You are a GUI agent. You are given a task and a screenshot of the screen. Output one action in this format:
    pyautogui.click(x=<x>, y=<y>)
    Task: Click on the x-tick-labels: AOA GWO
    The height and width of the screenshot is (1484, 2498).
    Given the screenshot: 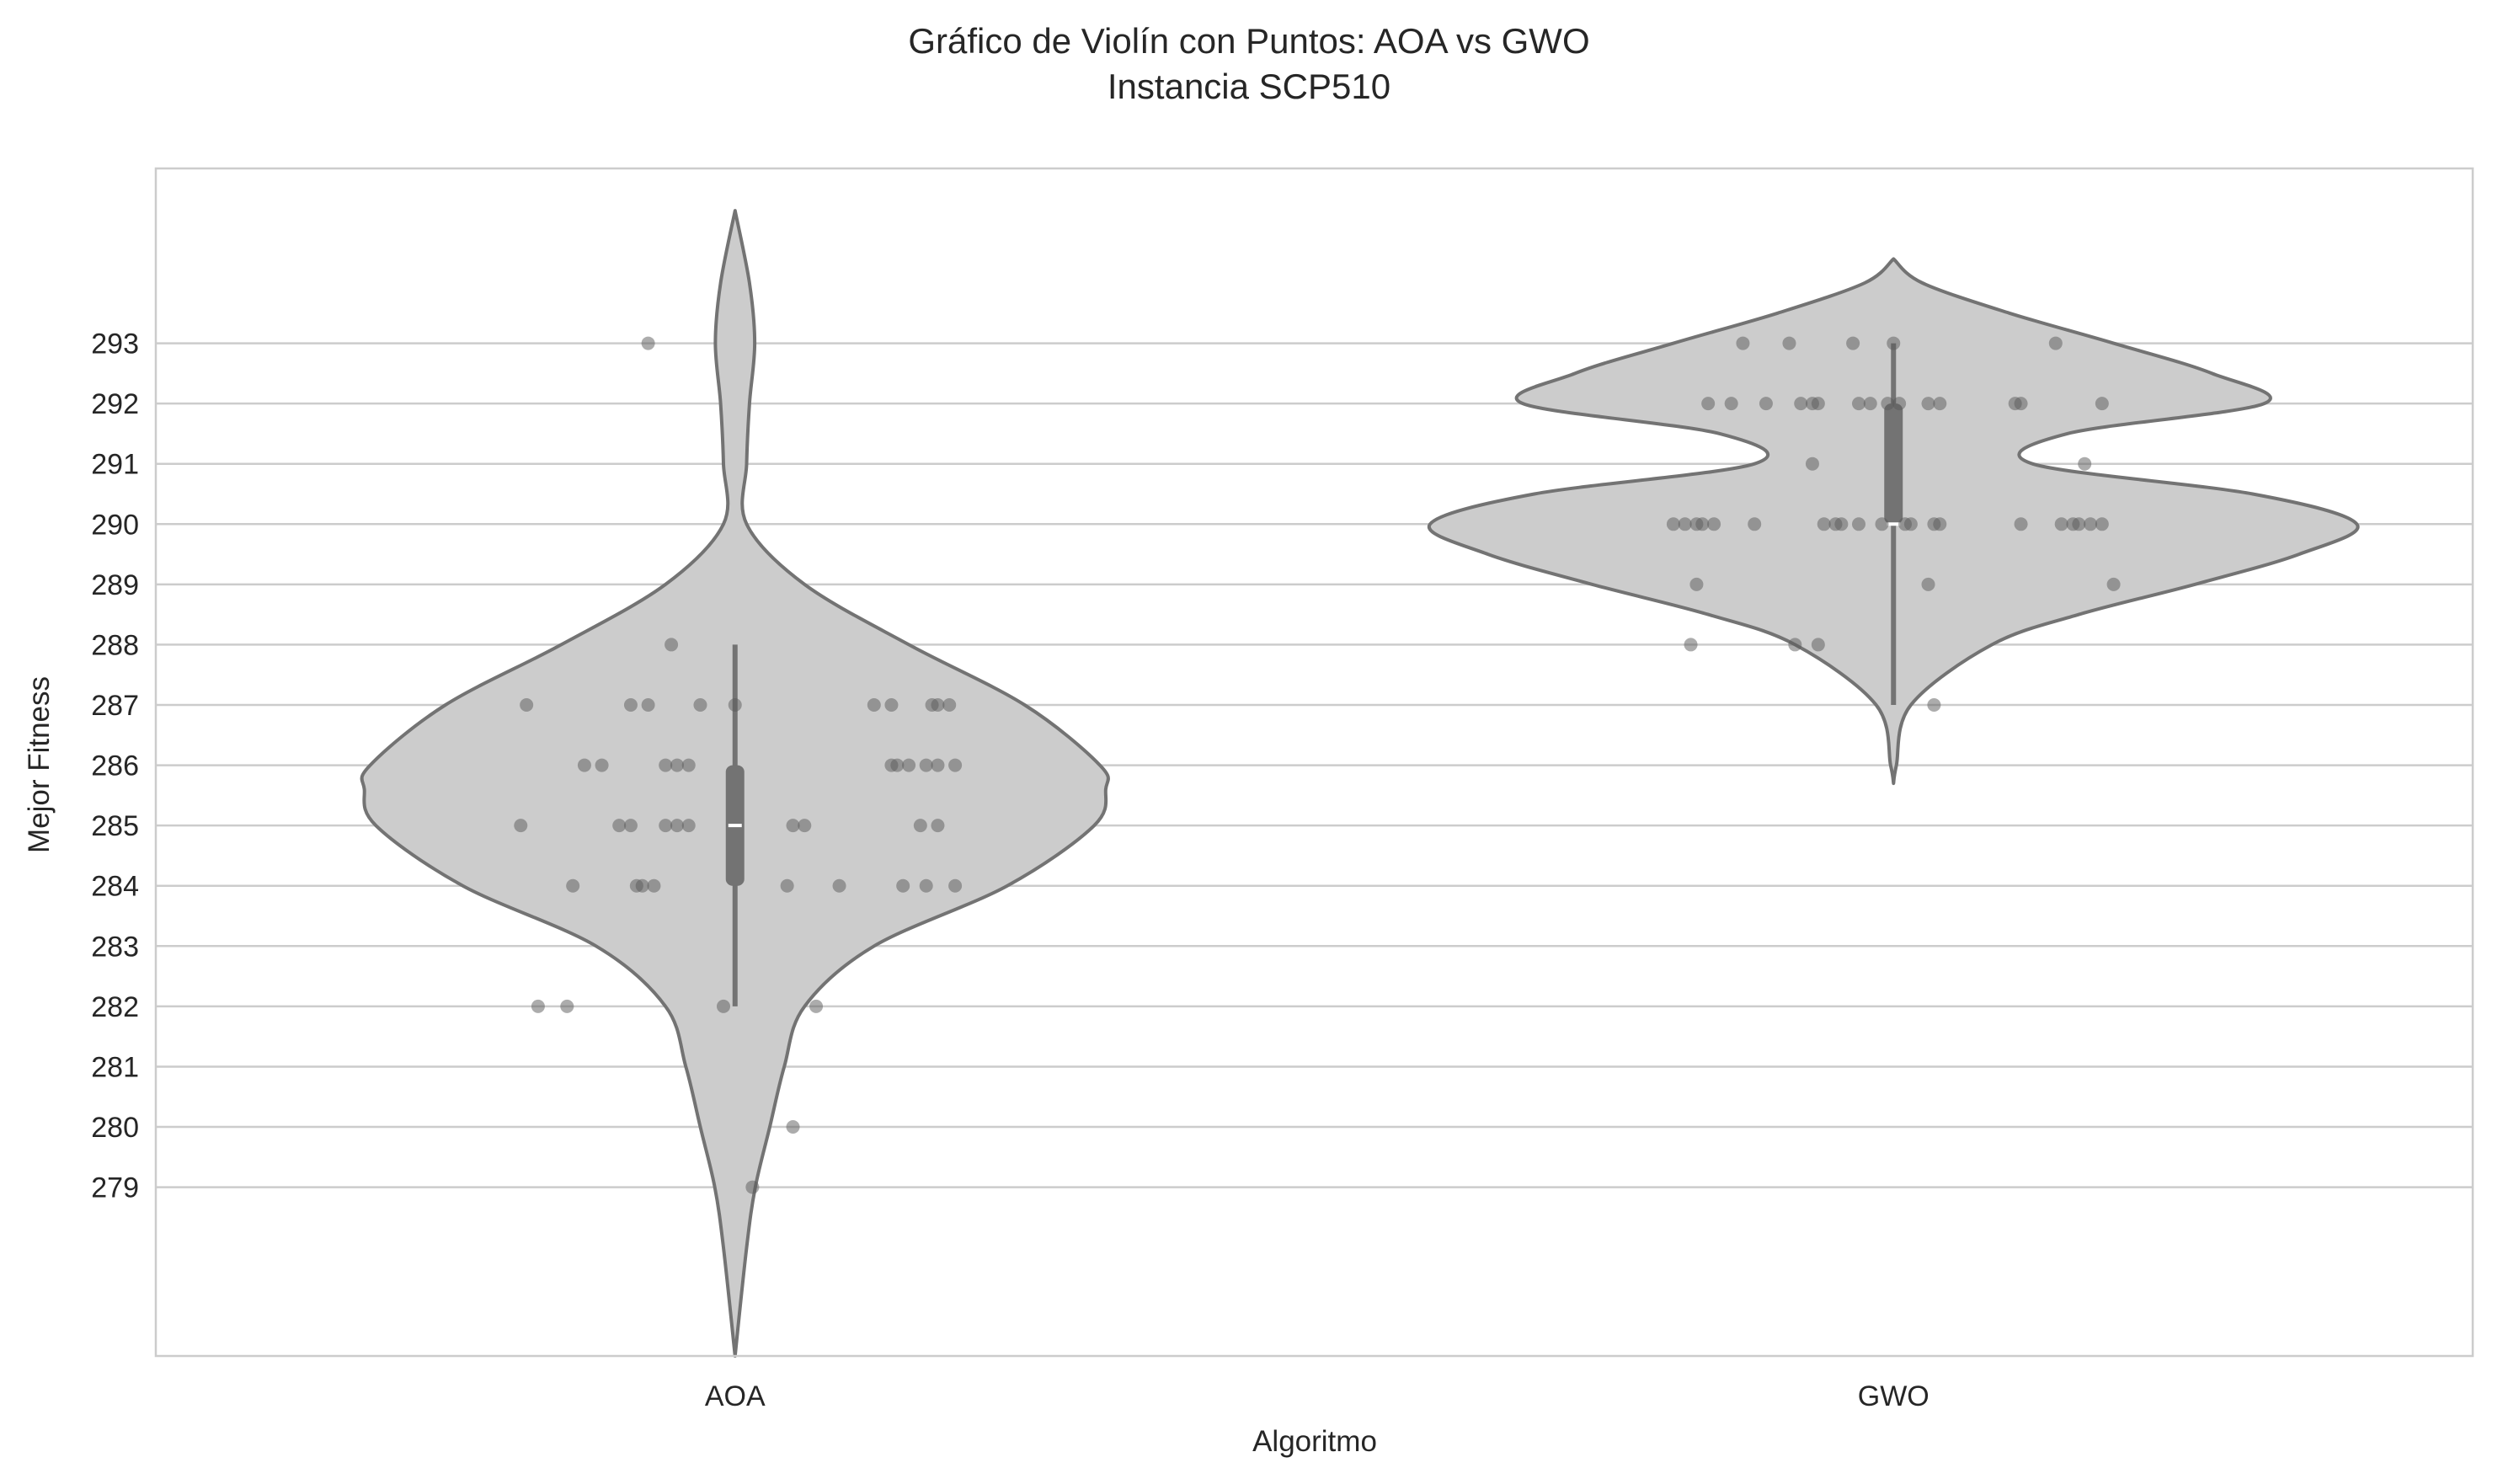 What is the action you would take?
    pyautogui.click(x=1317, y=1396)
    